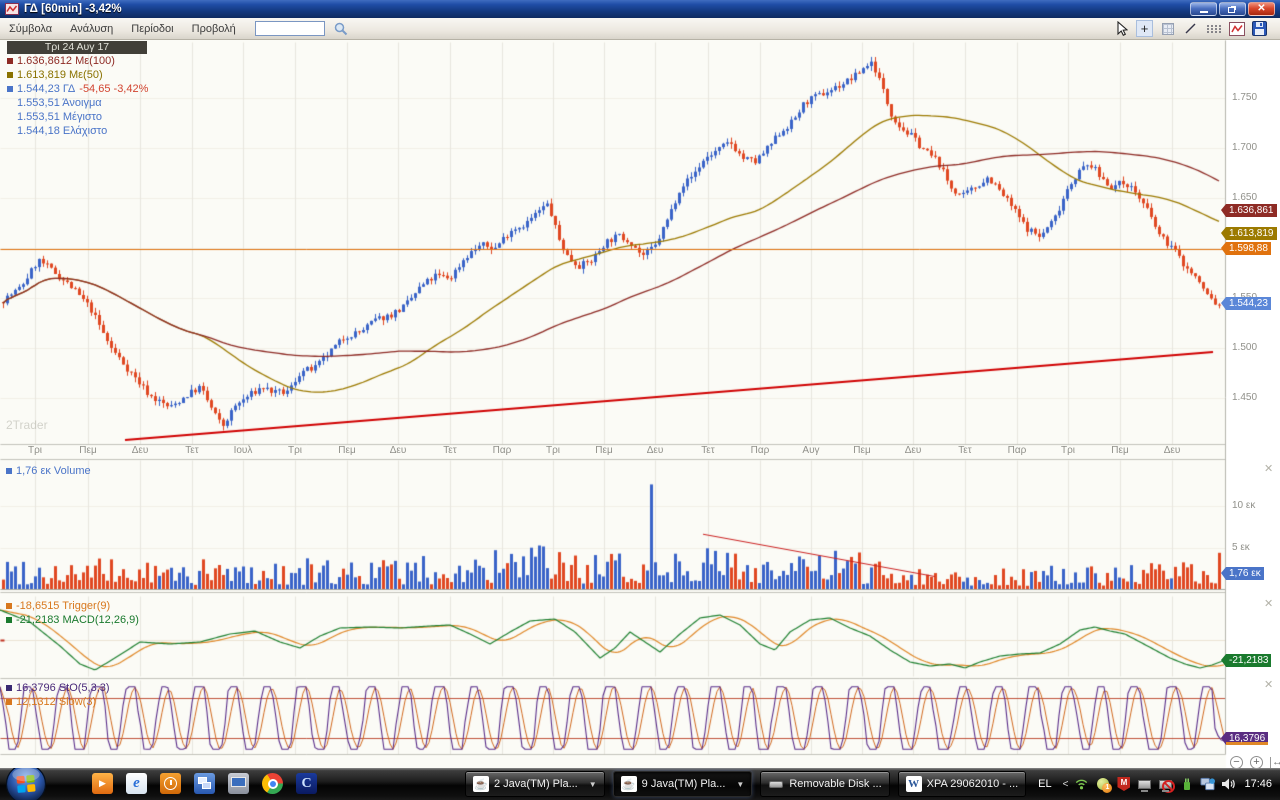 This screenshot has width=1280, height=800. I want to click on horizontal-resize-icon: ↔, so click(1275, 762).